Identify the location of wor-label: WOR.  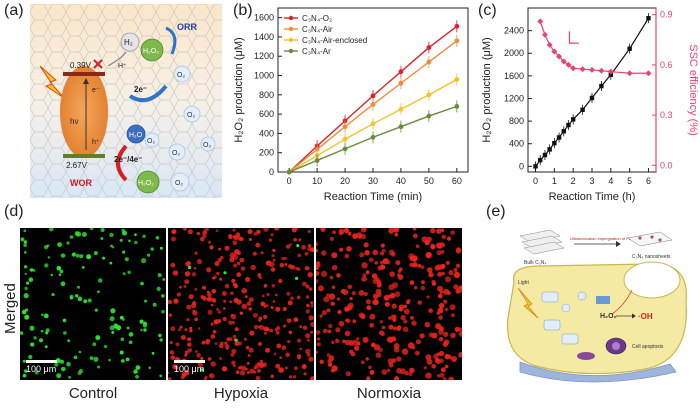
(81, 183).